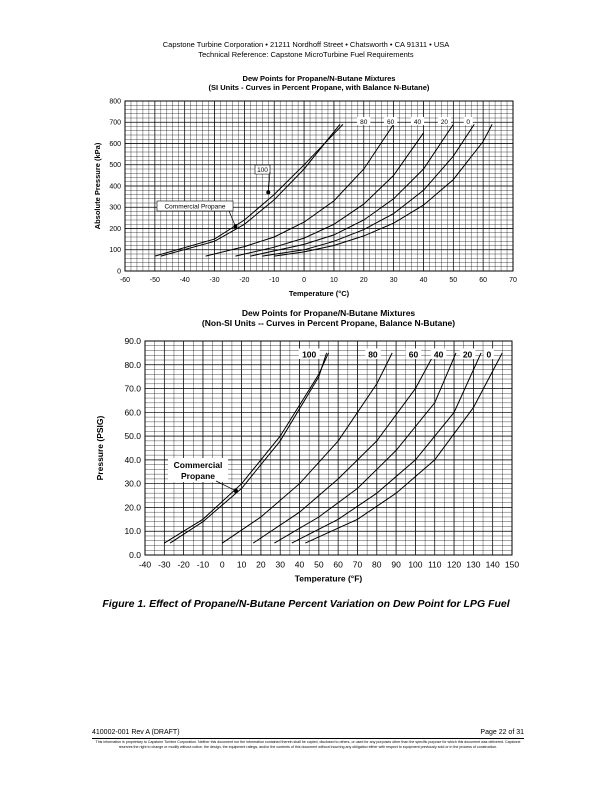  Describe the element at coordinates (198, 476) in the screenshot. I see `chart2-callout-label-line2: Propane` at that location.